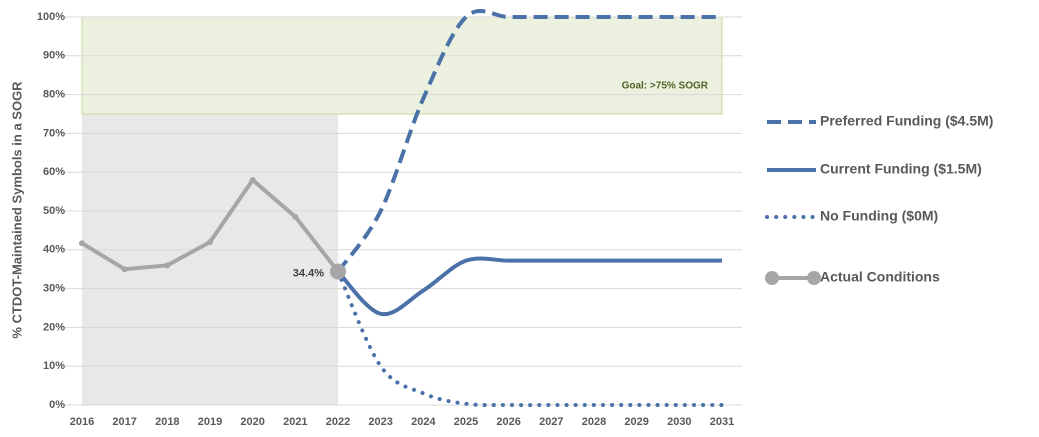 The width and height of the screenshot is (1039, 437). What do you see at coordinates (901, 169) in the screenshot?
I see `legend-label: Current Funding ($1.5M)` at bounding box center [901, 169].